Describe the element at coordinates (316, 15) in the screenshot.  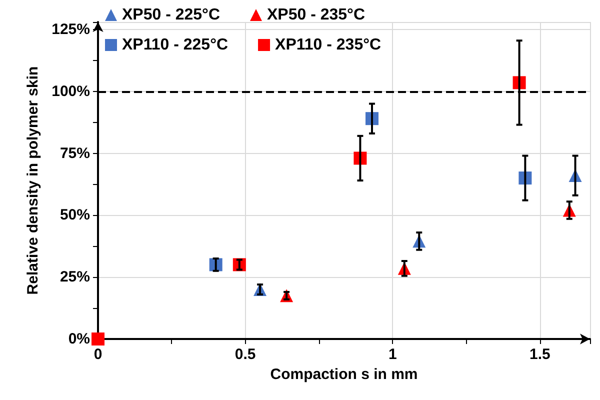
I see `legend-label: XP50 - 235°C` at that location.